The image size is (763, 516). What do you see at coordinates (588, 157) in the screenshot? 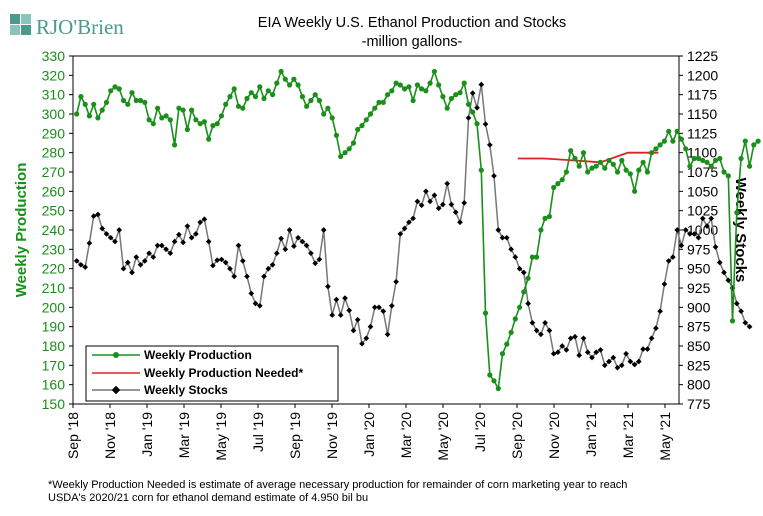
I see `series-line-production-needed` at bounding box center [588, 157].